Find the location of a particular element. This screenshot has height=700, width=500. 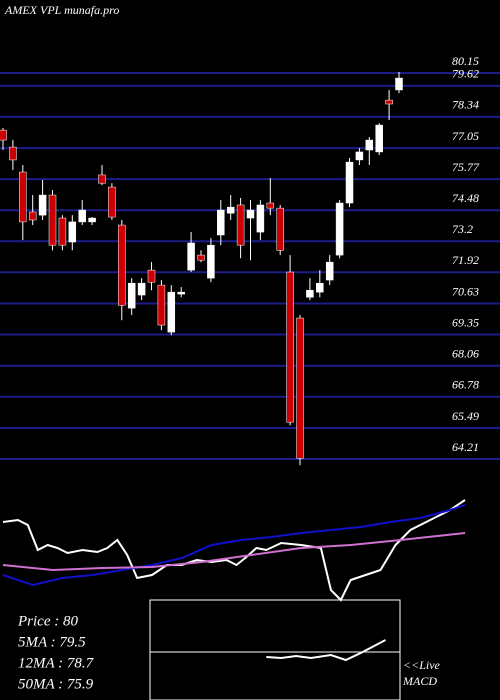

y-tick-label: 70.63 is located at coordinates (465, 291).